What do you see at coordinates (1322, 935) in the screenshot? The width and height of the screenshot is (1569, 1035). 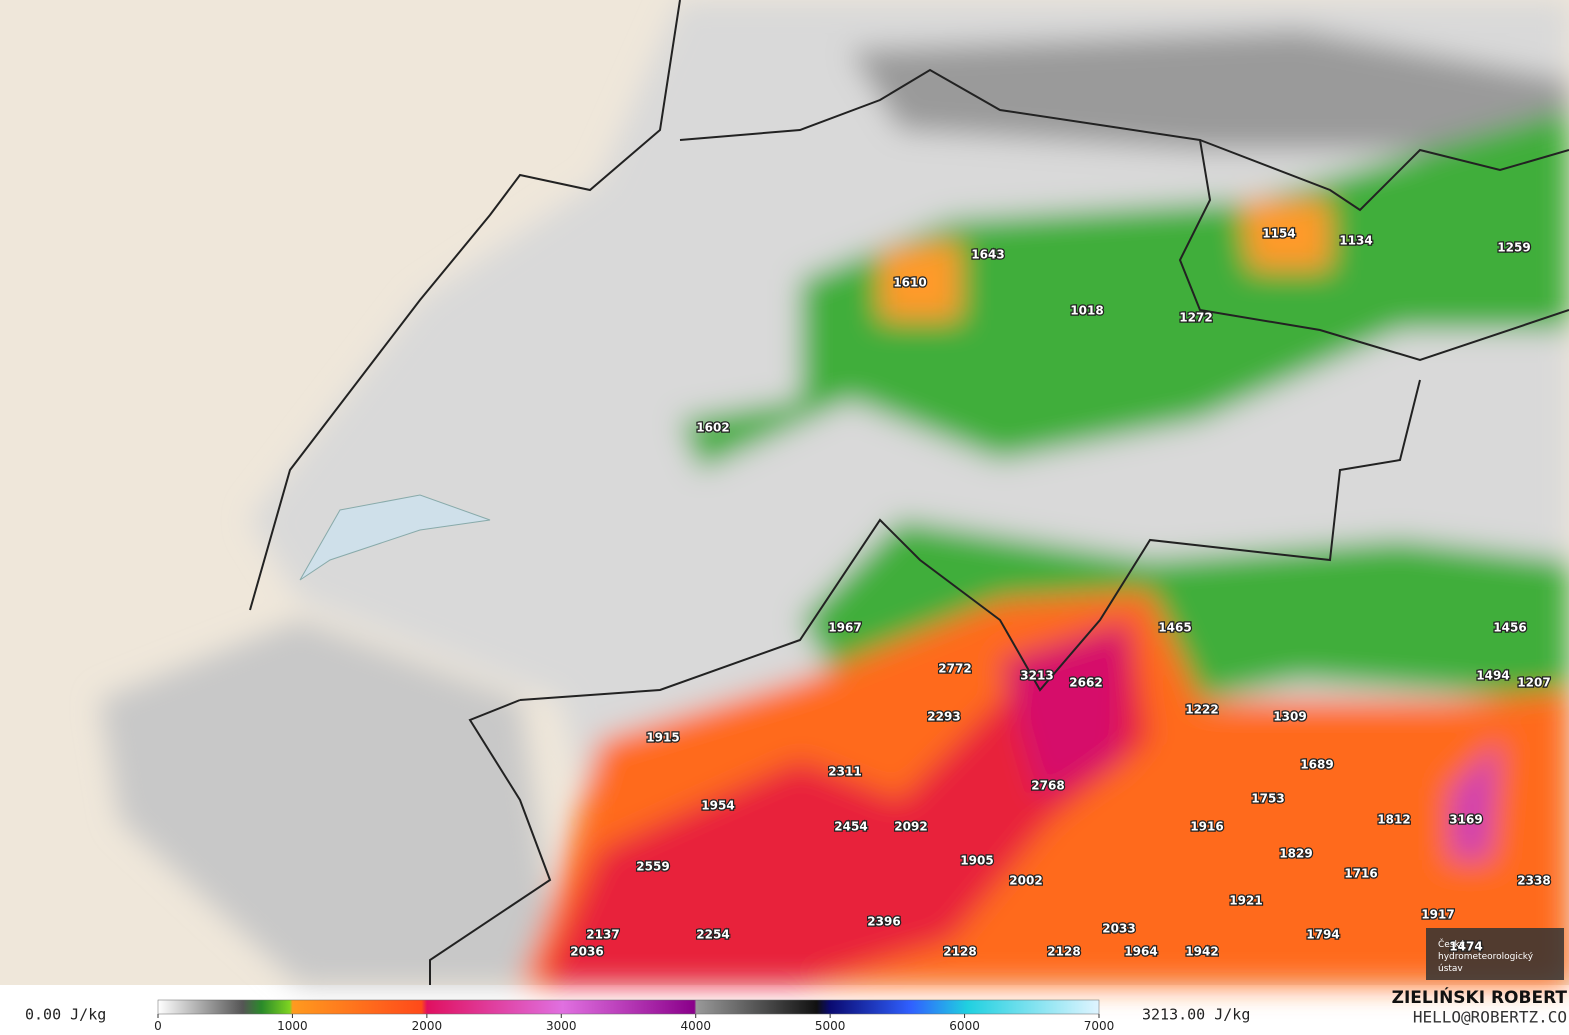 I see `value-label: 1794` at bounding box center [1322, 935].